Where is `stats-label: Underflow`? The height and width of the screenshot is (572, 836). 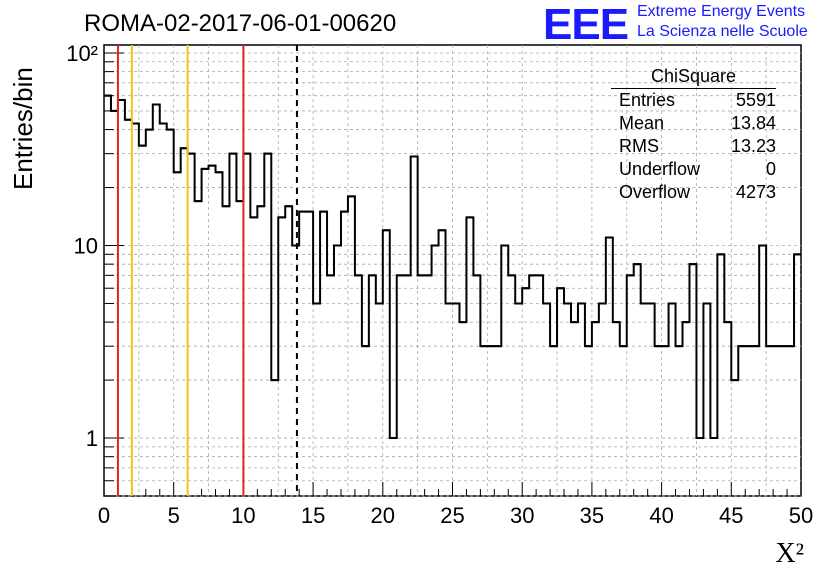 stats-label: Underflow is located at coordinates (660, 169).